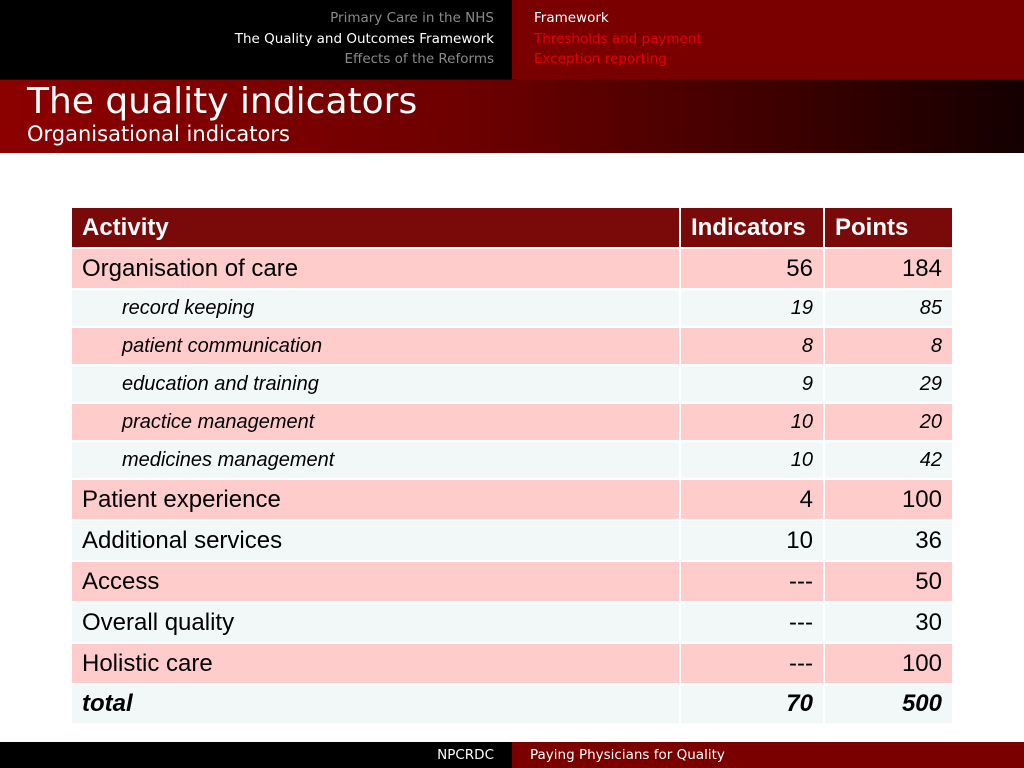  What do you see at coordinates (600, 59) in the screenshot?
I see `nav-item-exception-reporting: Exception reporting` at bounding box center [600, 59].